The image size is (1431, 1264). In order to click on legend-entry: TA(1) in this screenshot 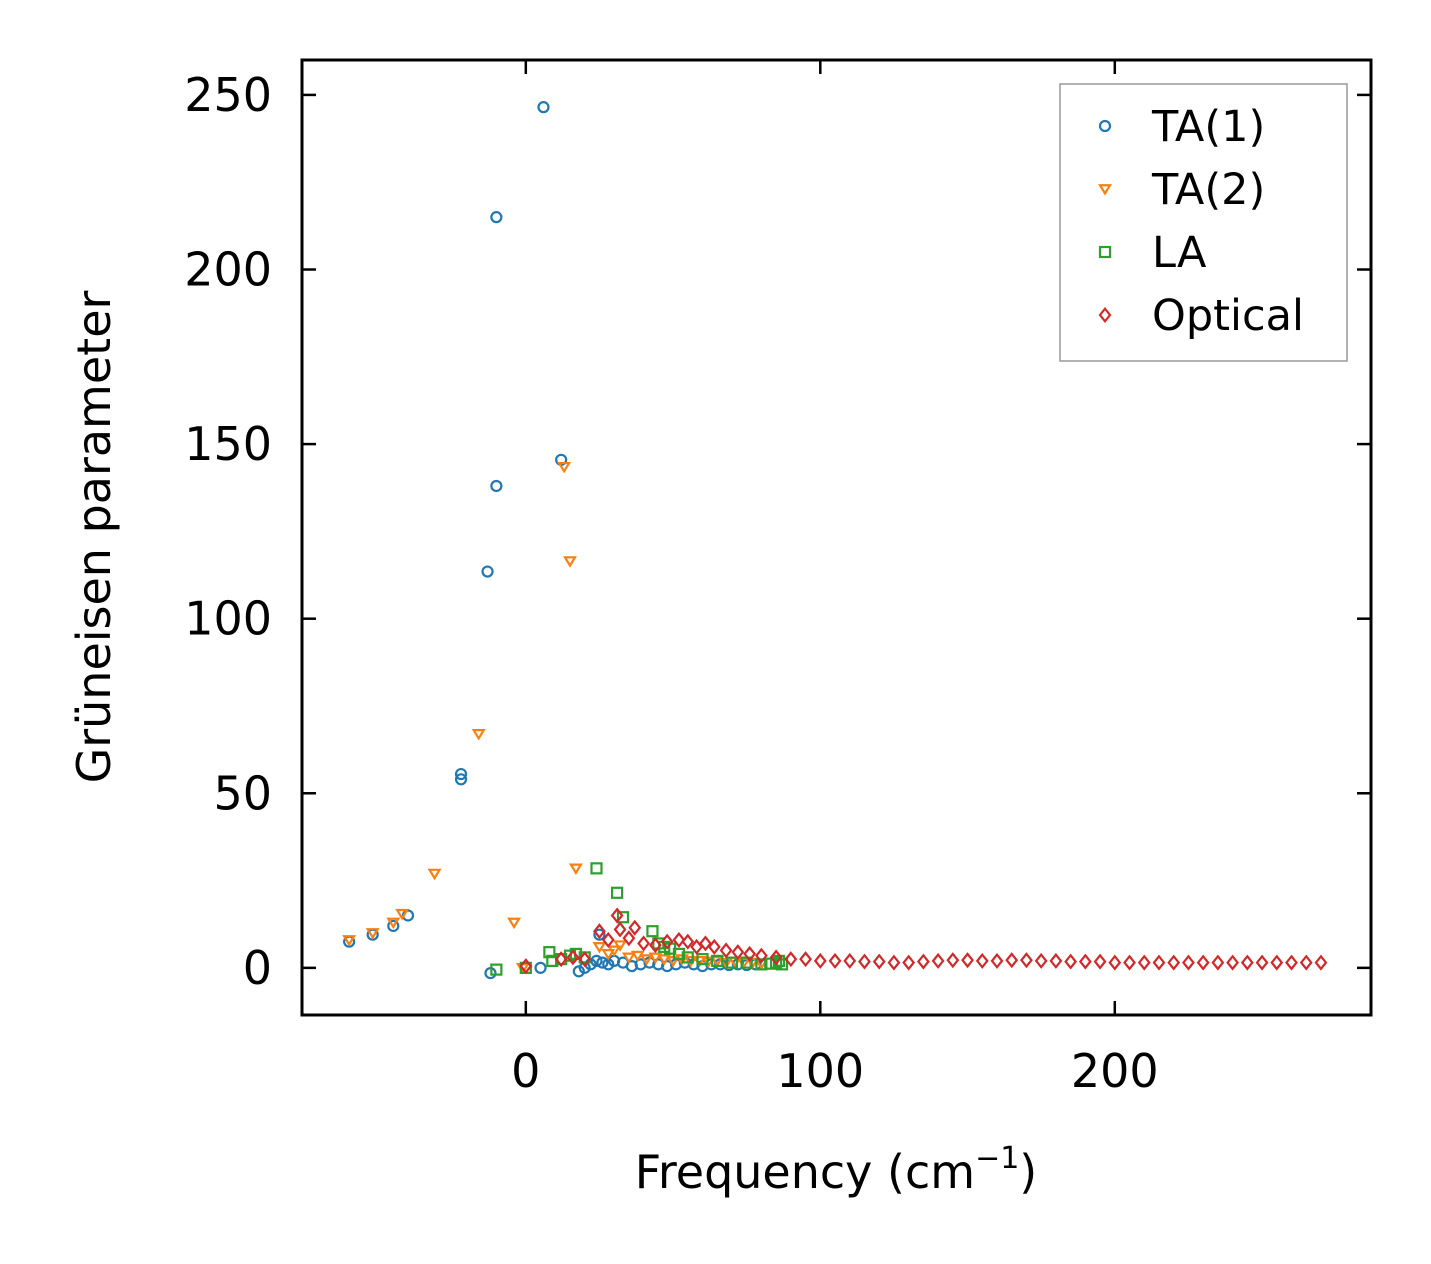, I will do `click(1181, 127)`.